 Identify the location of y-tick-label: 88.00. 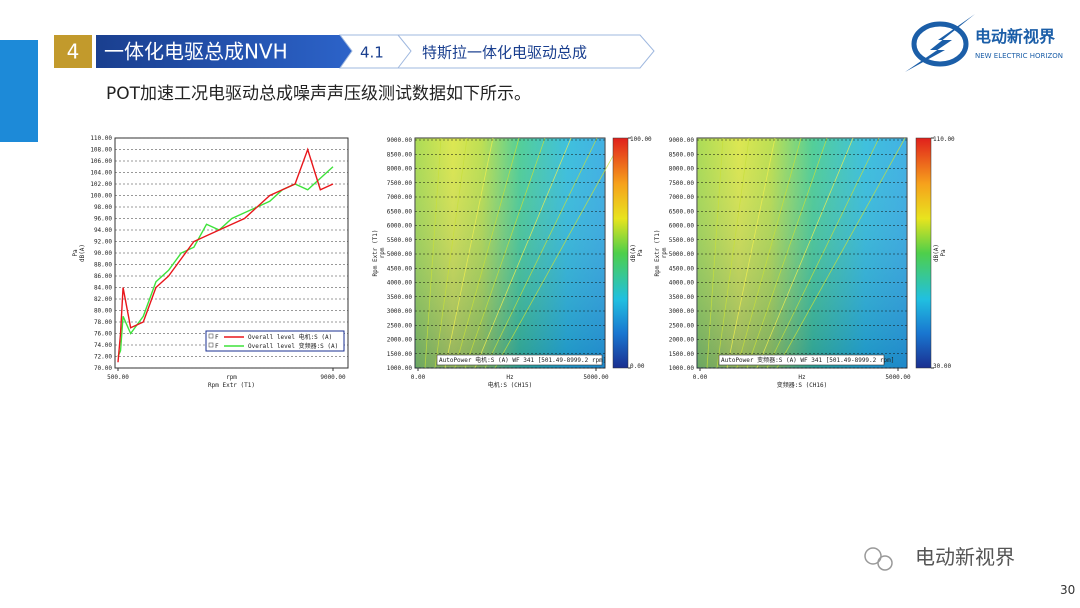
(103, 265).